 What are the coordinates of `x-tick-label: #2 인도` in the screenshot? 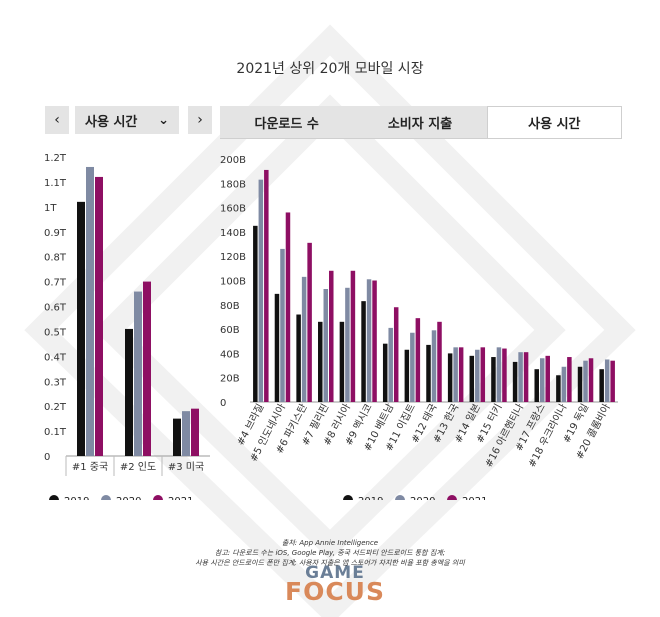 It's located at (138, 467).